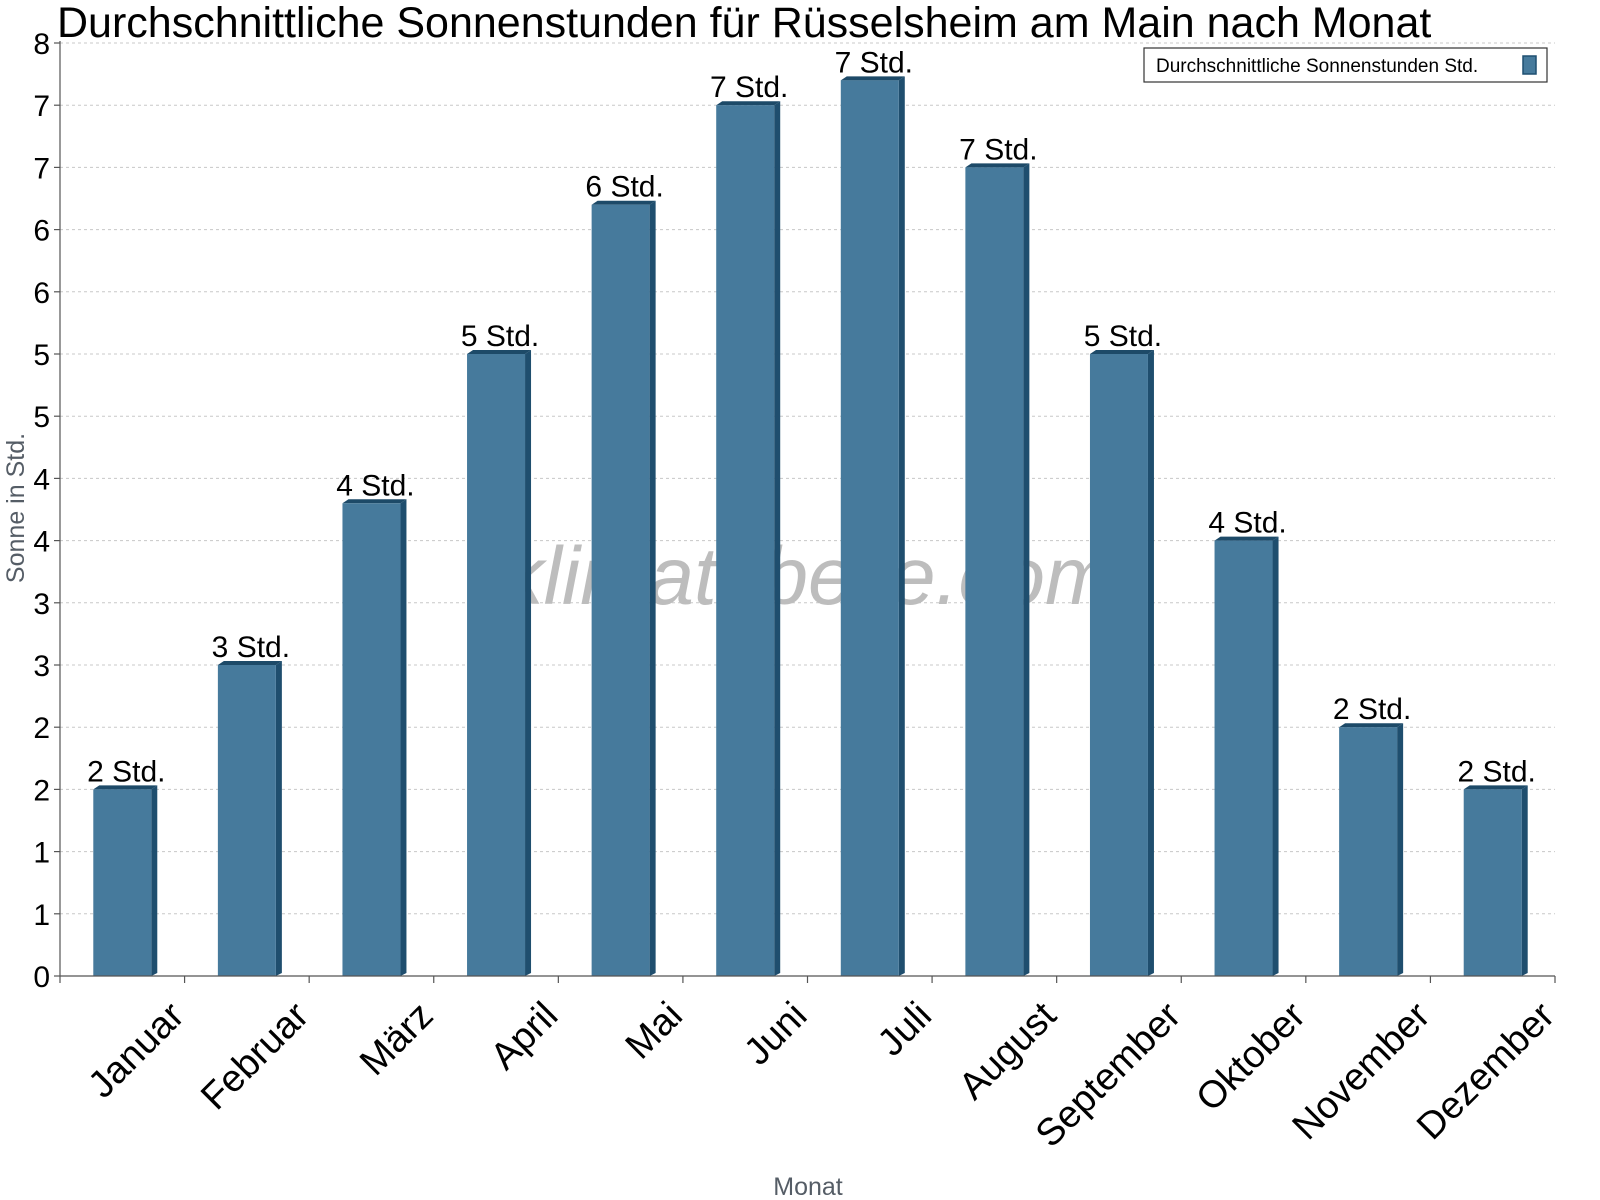  What do you see at coordinates (41, 44) in the screenshot?
I see `y-tick-label: 8` at bounding box center [41, 44].